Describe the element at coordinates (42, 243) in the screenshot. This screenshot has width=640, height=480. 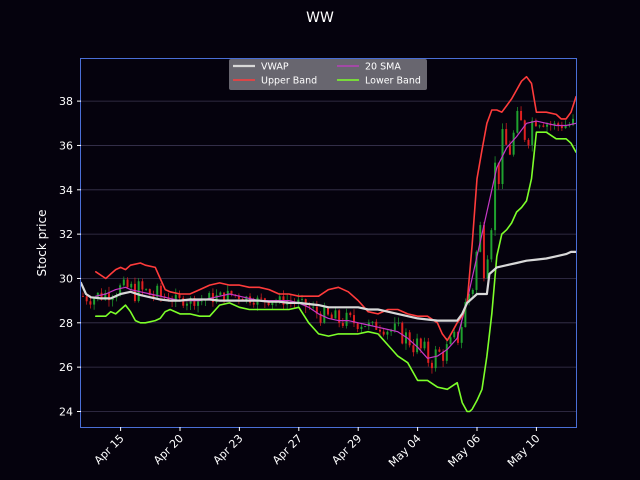
I see `y-axis-title: Stock price` at that location.